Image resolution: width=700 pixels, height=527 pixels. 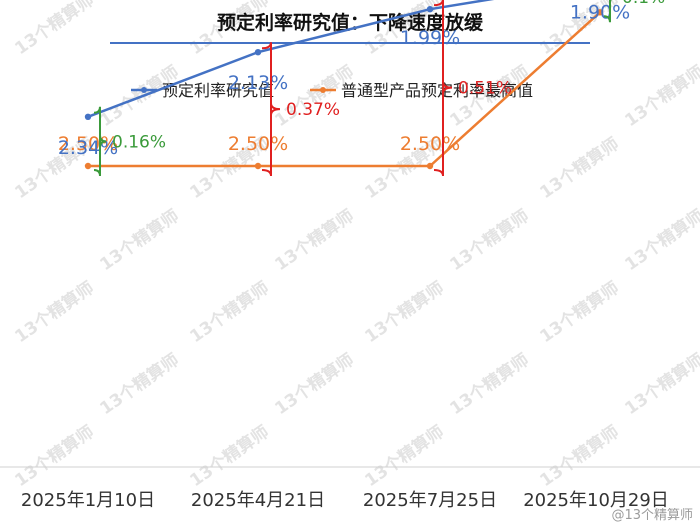 I want to click on legend: 预定利率研究值 普通型产品预定利率最高值, so click(x=332, y=90).